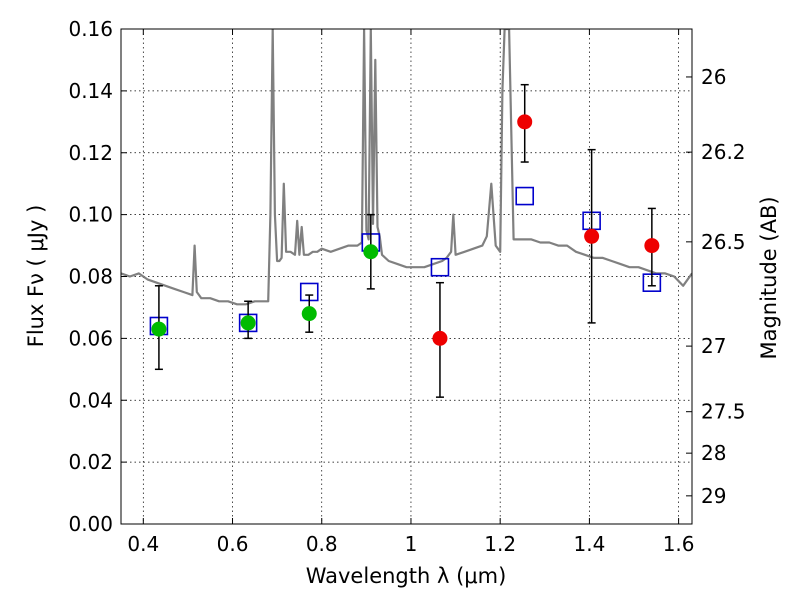 The image size is (800, 600). Describe the element at coordinates (233, 544) in the screenshot. I see `x-tick-label: 0.6` at that location.